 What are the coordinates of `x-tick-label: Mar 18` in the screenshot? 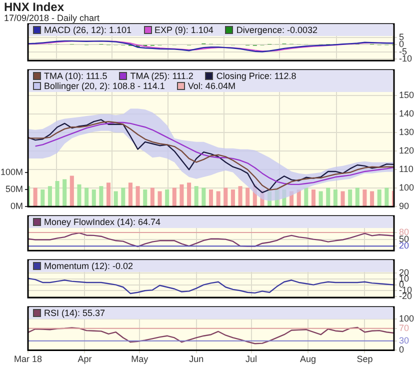 It's located at (28, 359).